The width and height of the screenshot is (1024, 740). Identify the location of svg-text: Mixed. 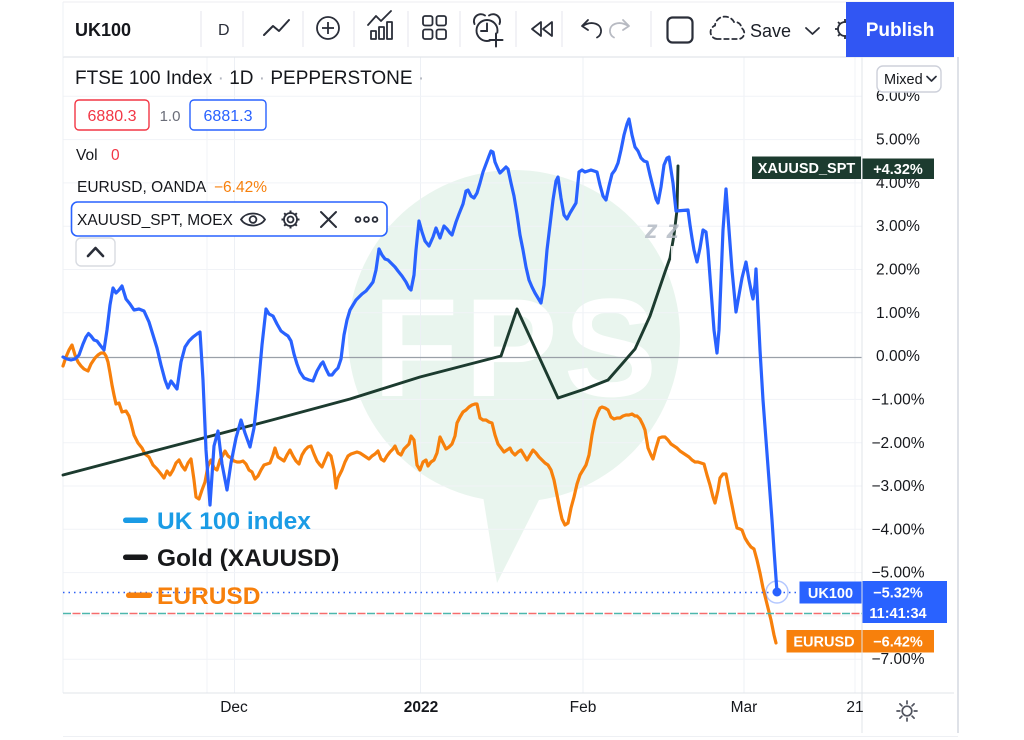
(903, 80).